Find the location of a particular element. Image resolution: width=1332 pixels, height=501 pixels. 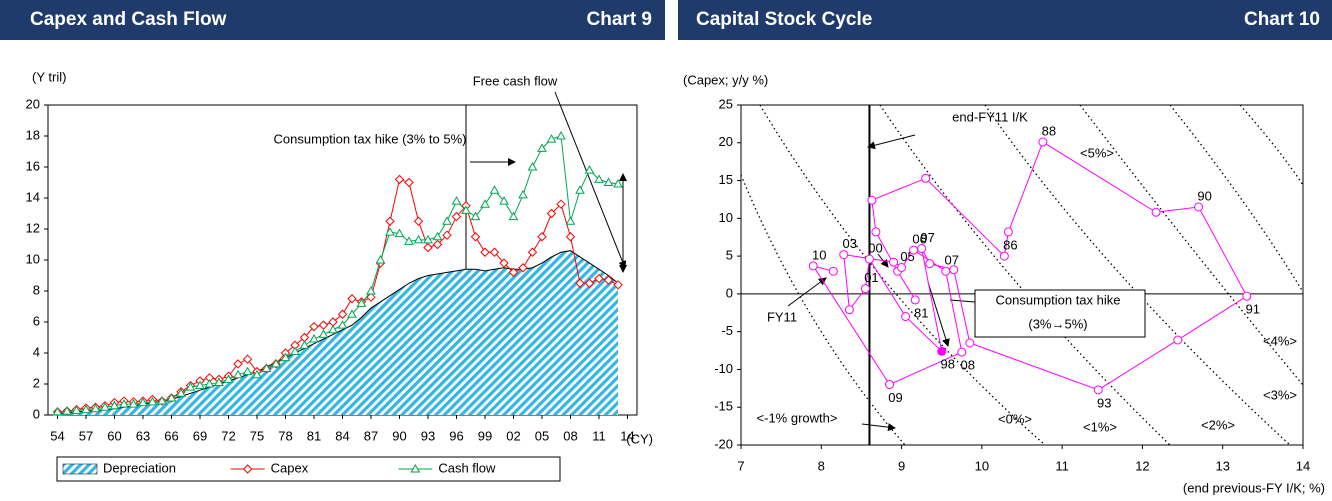

y-tick-label: 14 is located at coordinates (33, 196).